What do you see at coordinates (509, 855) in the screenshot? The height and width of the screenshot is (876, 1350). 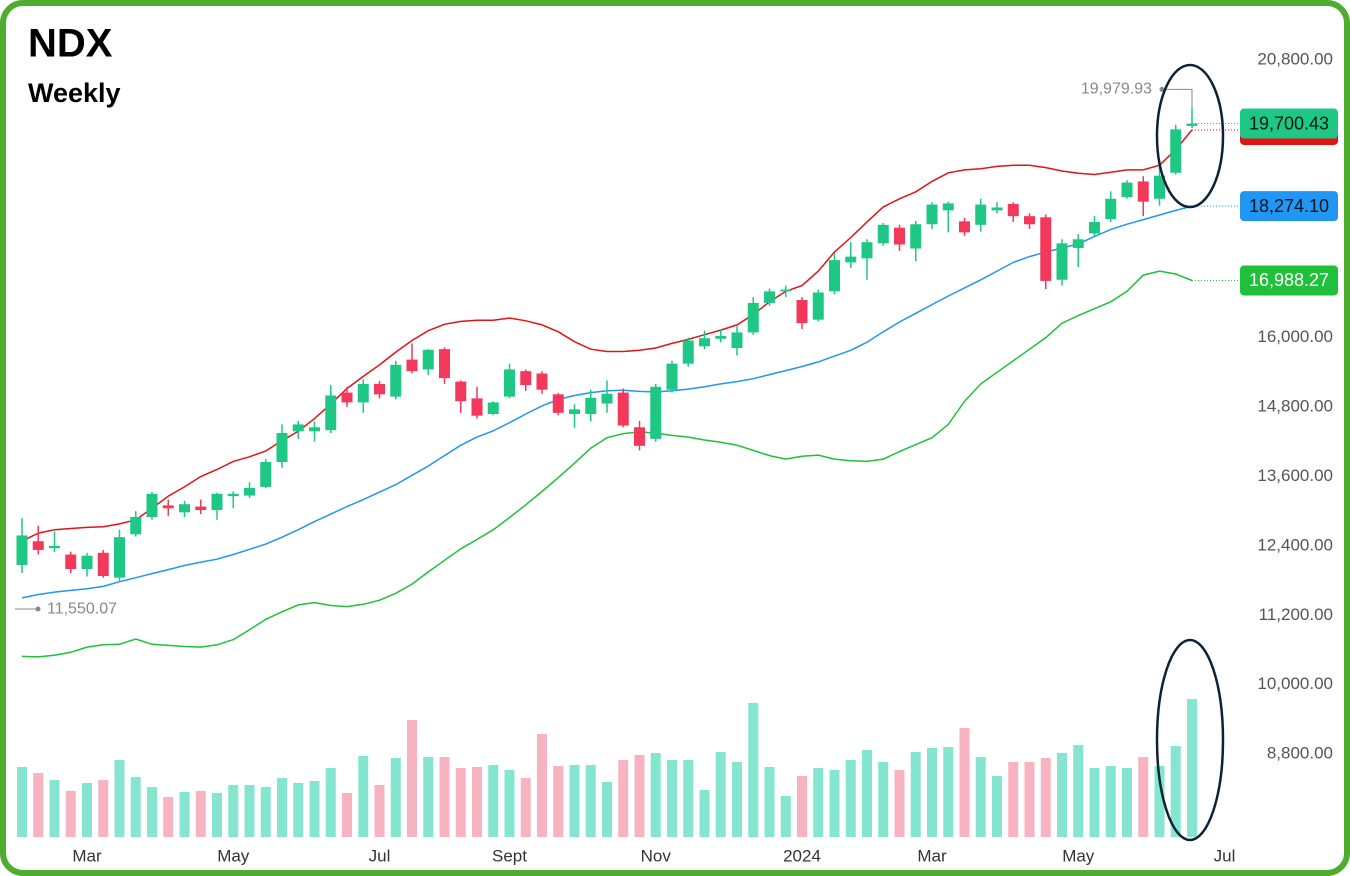 I see `x-tick-label: Sept` at bounding box center [509, 855].